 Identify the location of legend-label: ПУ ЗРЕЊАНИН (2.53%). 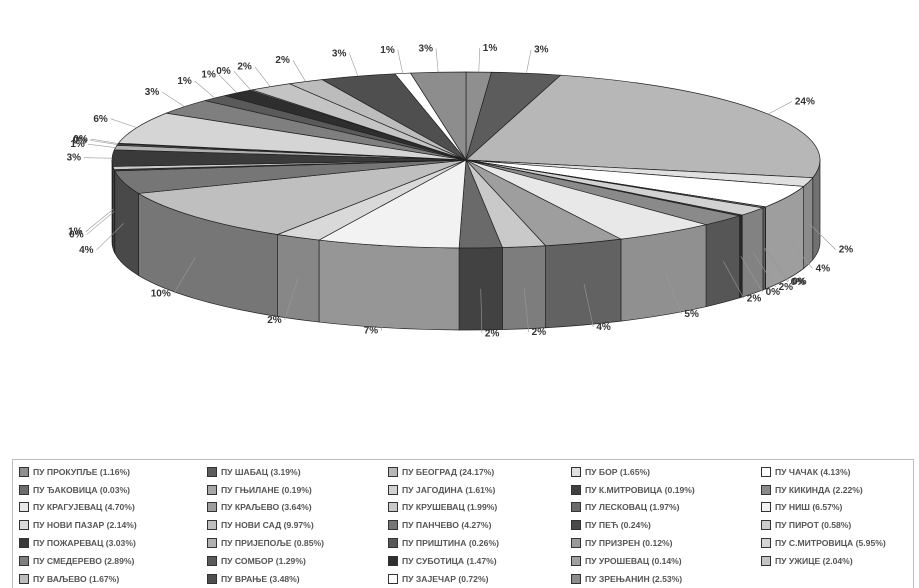
(634, 578).